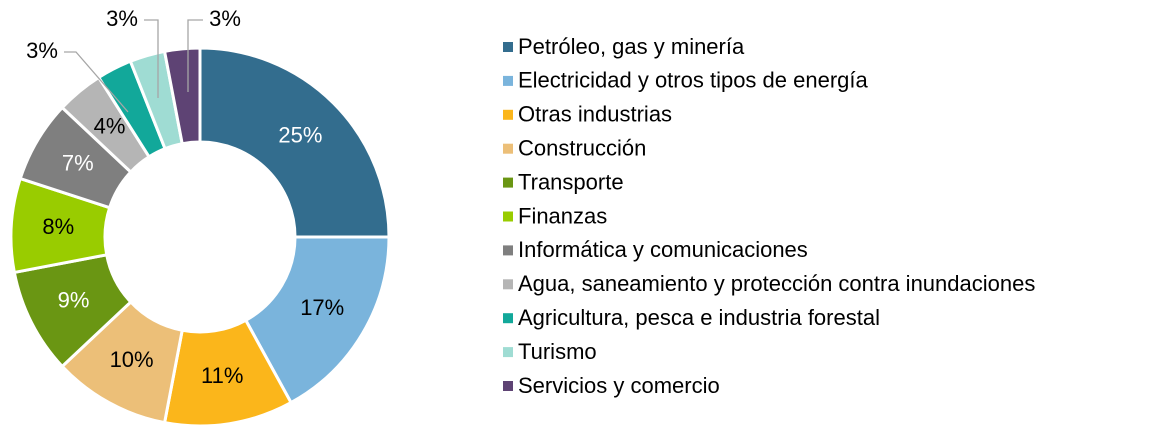  I want to click on data-label: 10%, so click(132, 359).